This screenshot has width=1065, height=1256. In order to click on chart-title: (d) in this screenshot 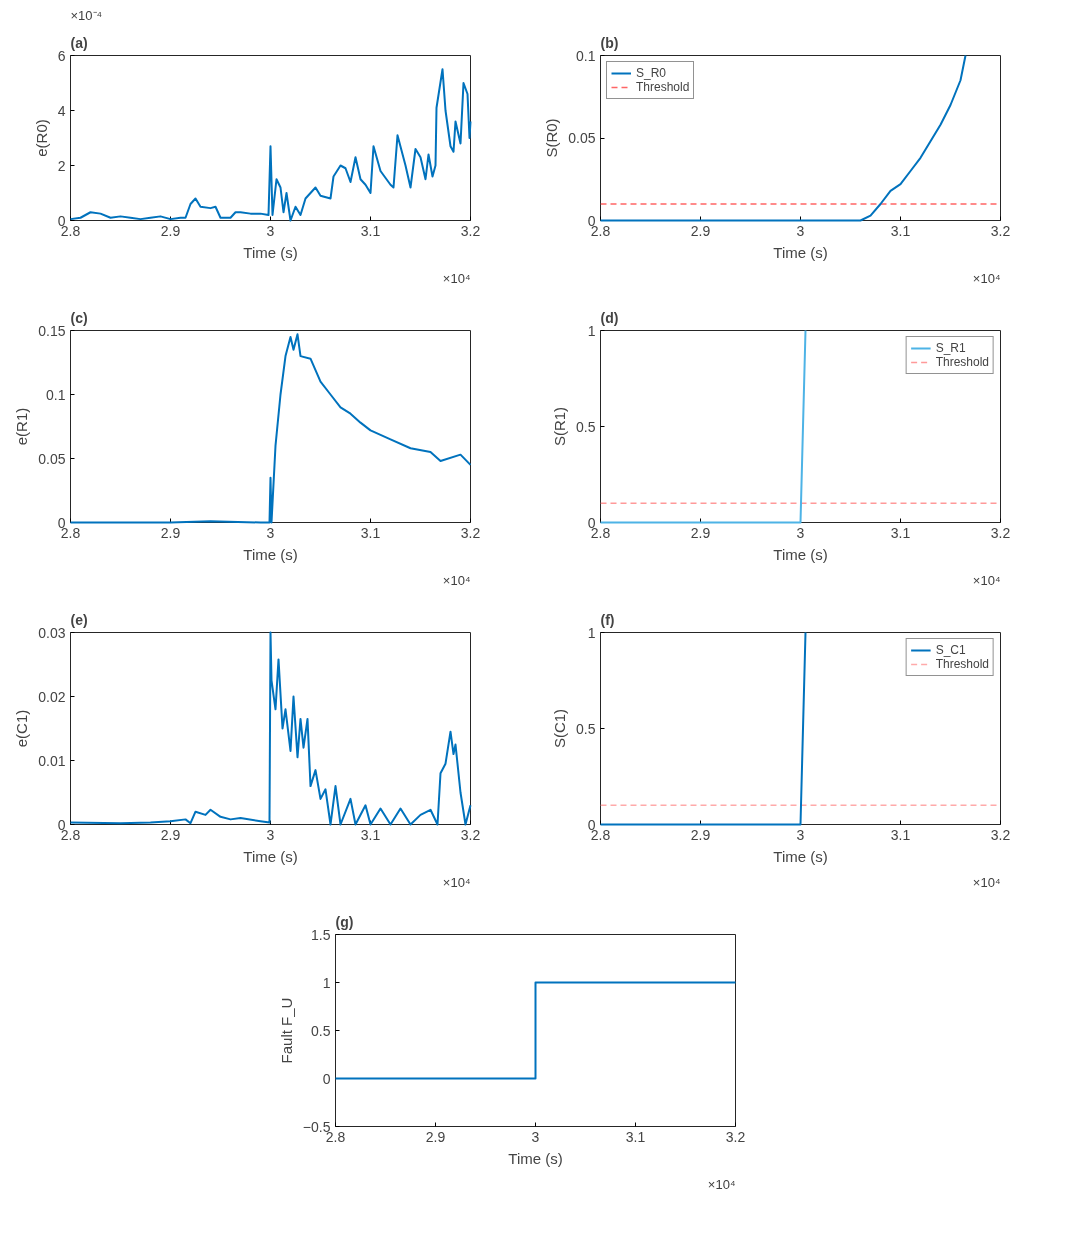, I will do `click(609, 317)`.